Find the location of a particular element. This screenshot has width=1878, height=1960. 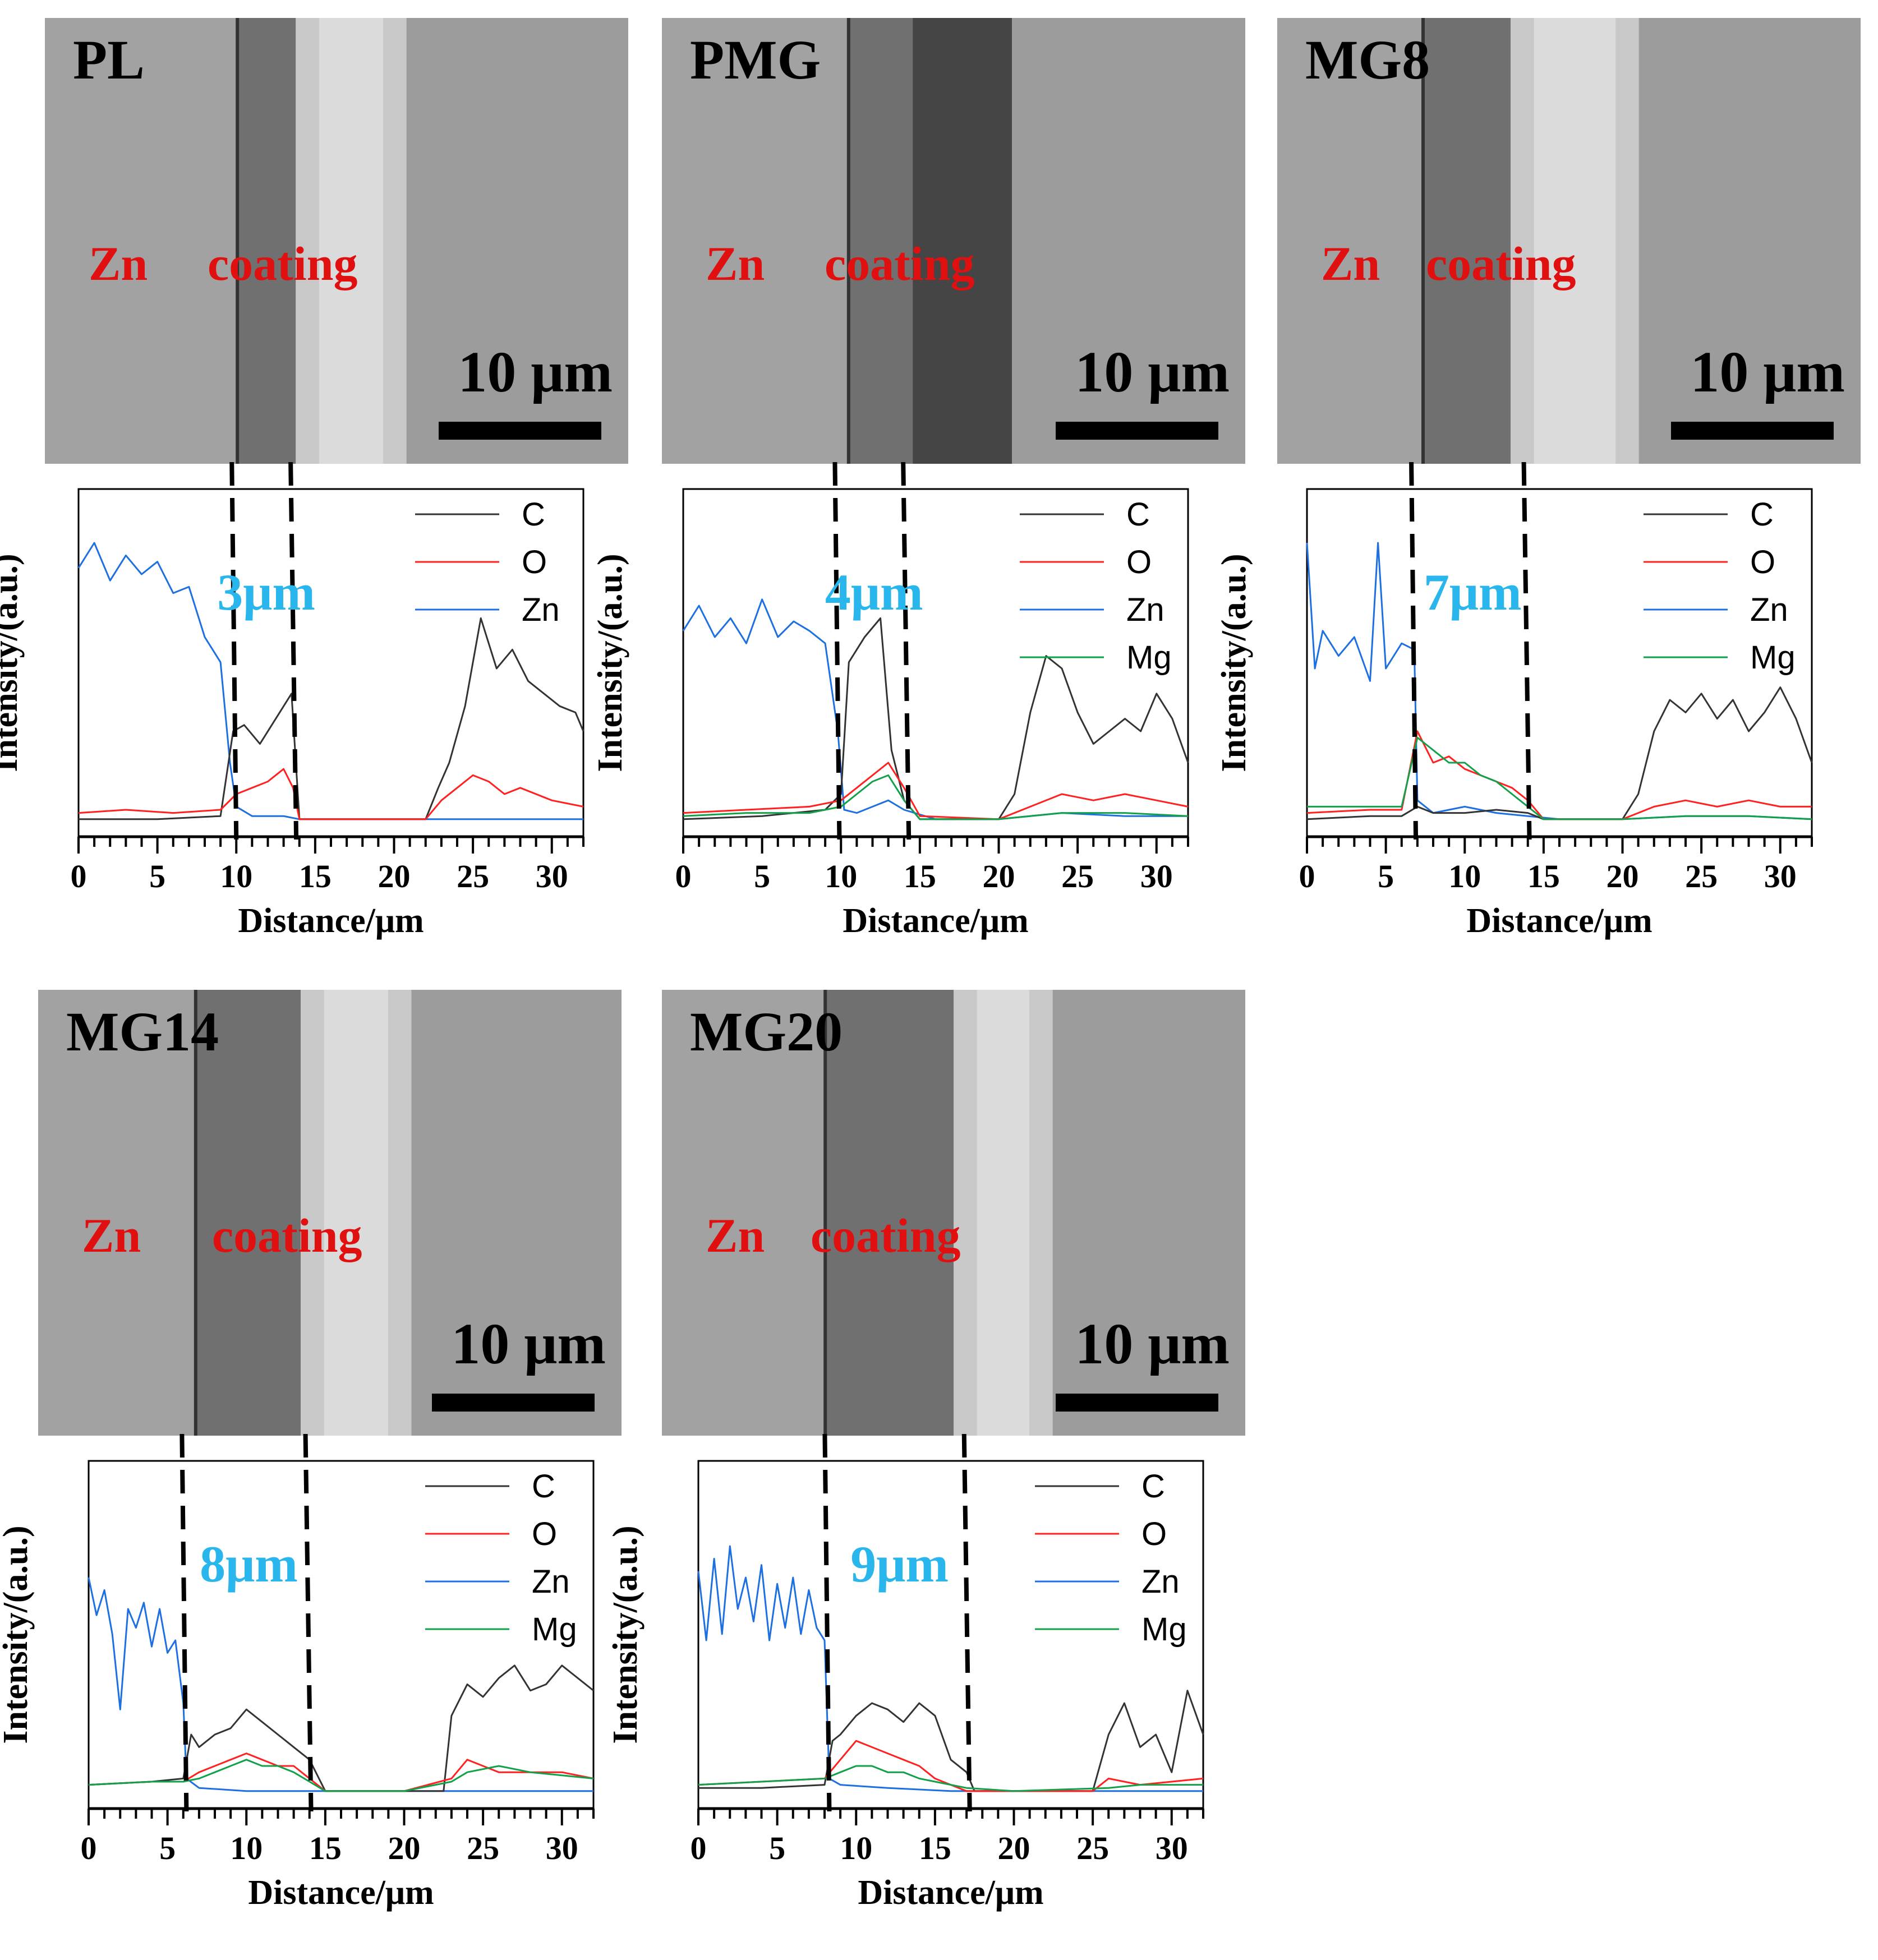

coating-thickness-label: 4μm is located at coordinates (874, 592).